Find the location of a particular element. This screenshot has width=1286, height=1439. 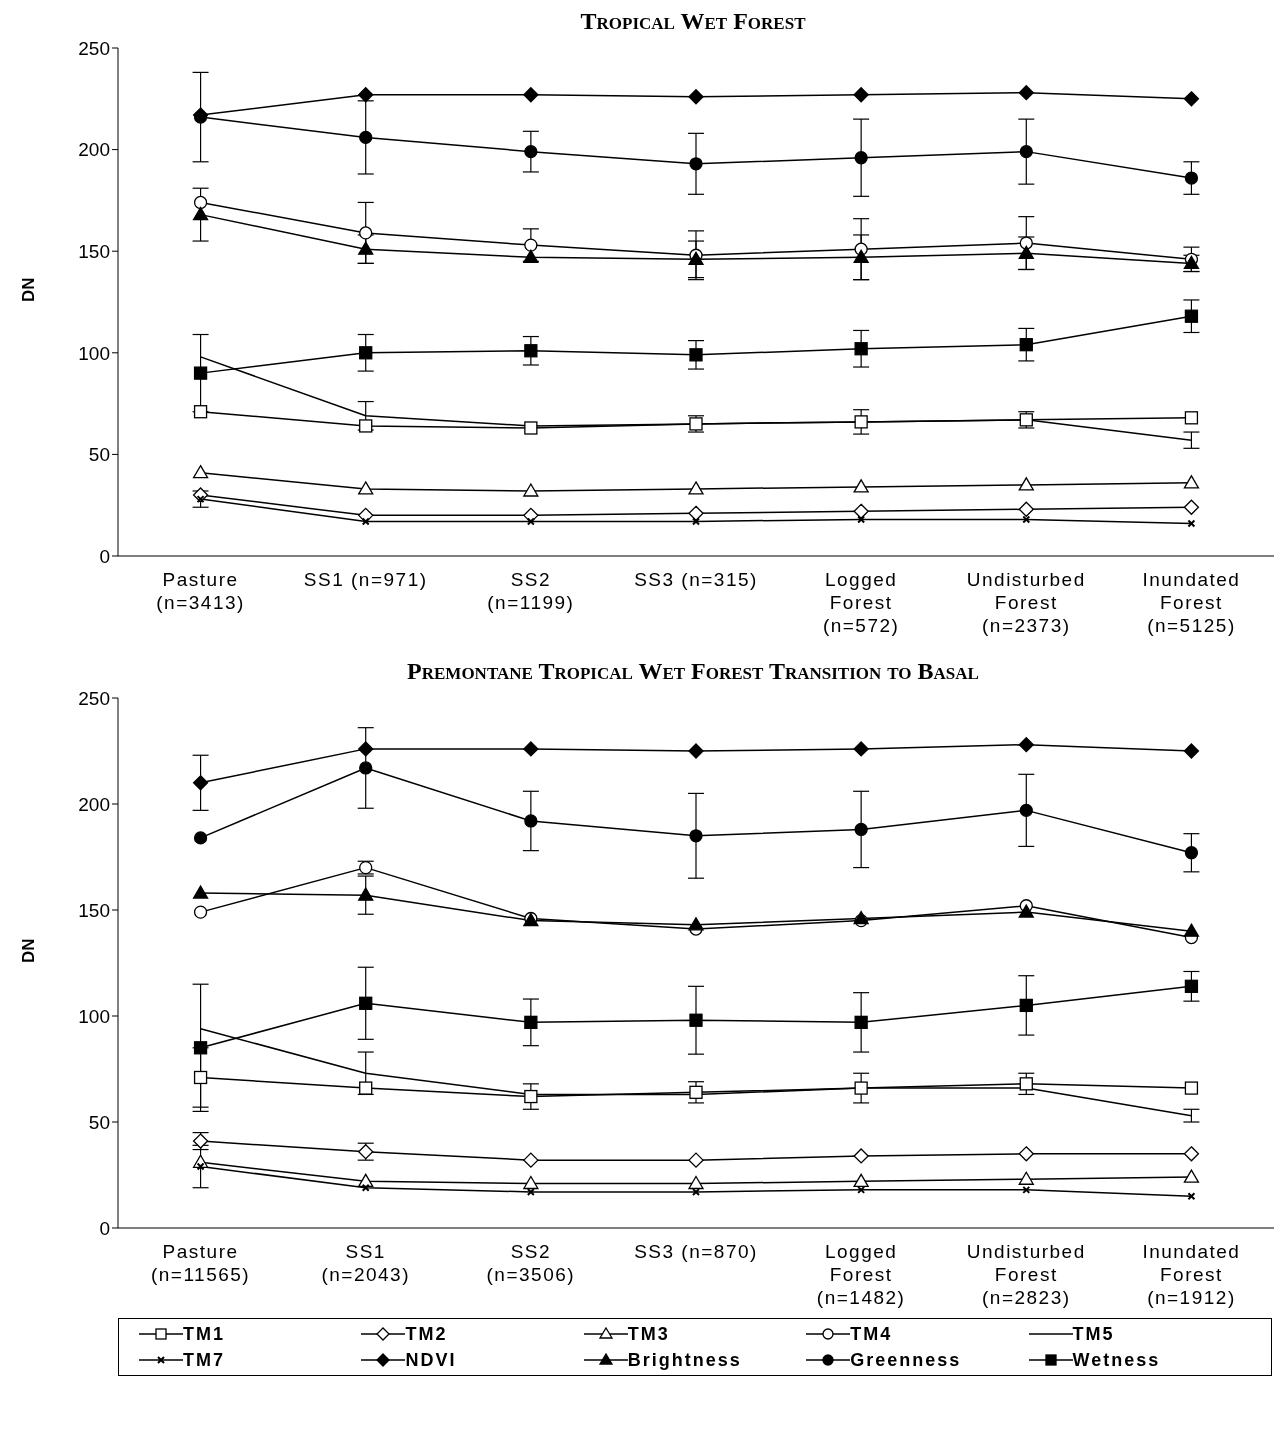

x-tick-label: Undisturbed Forest (n=2373) is located at coordinates (1026, 602).